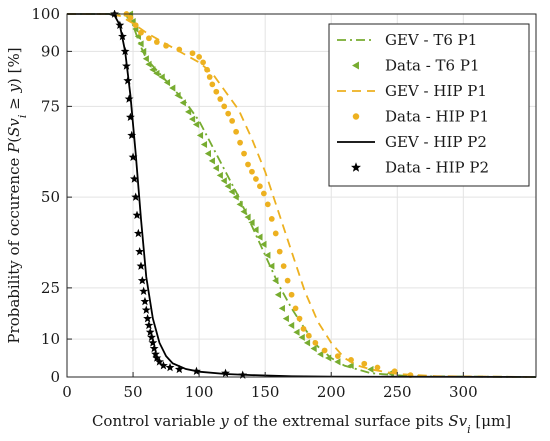 Image resolution: width=550 pixels, height=441 pixels. What do you see at coordinates (331, 392) in the screenshot?
I see `x-tick-label: 200` at bounding box center [331, 392].